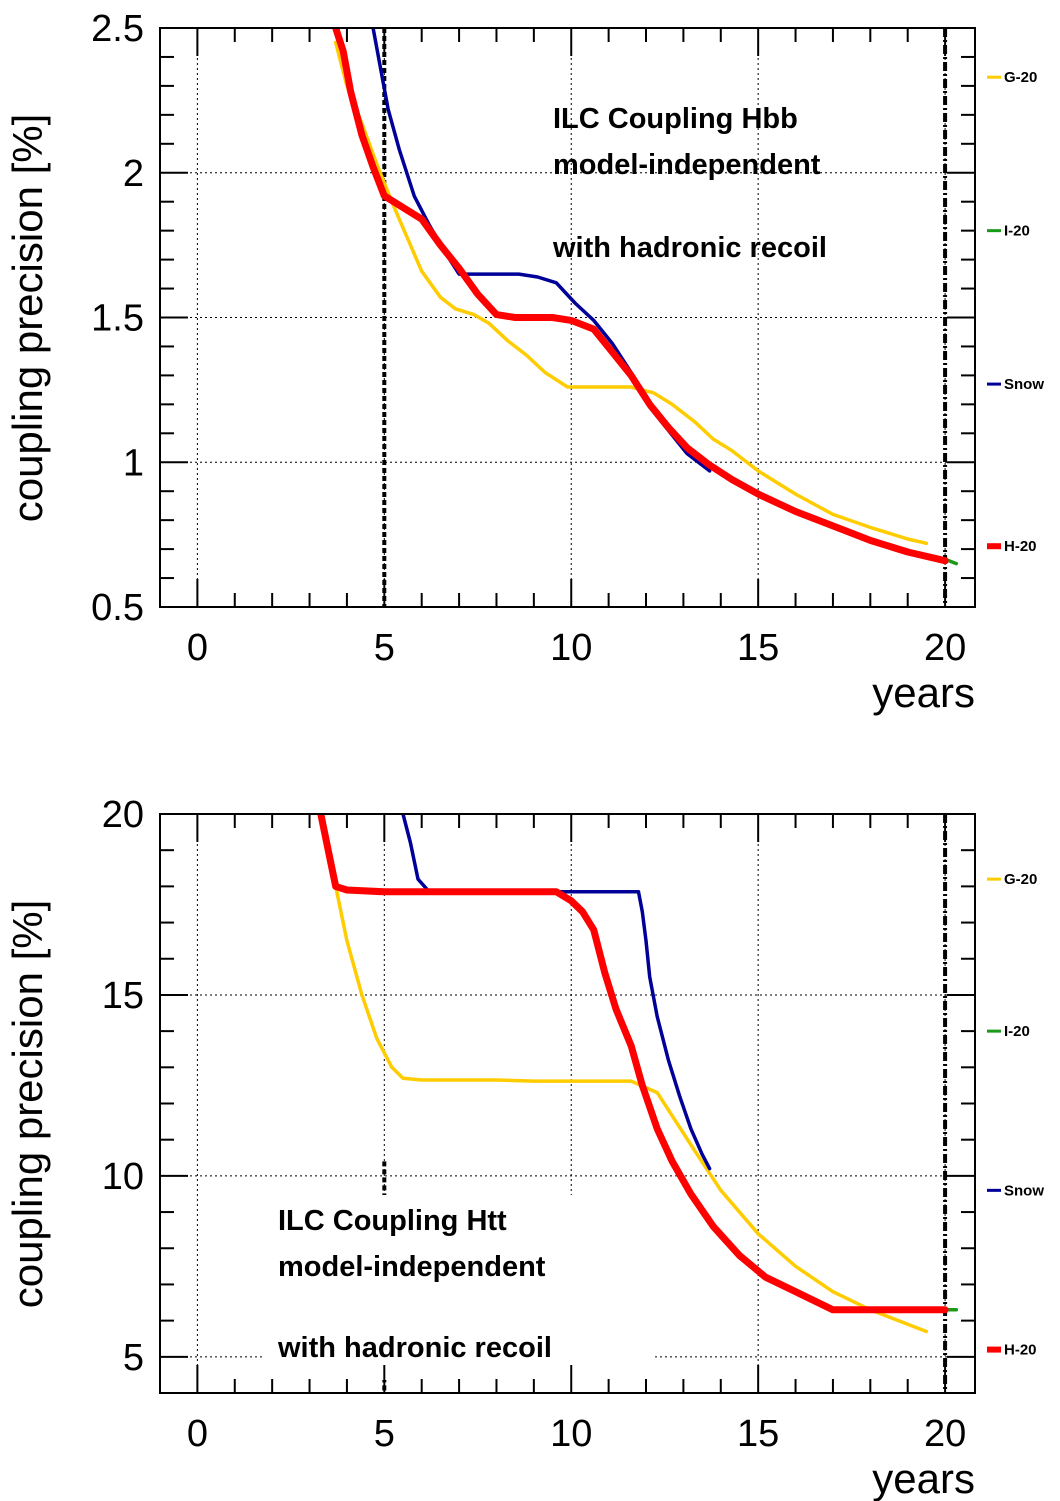 This screenshot has width=1060, height=1501. Describe the element at coordinates (117, 29) in the screenshot. I see `y-tick-label: 2.5` at that location.